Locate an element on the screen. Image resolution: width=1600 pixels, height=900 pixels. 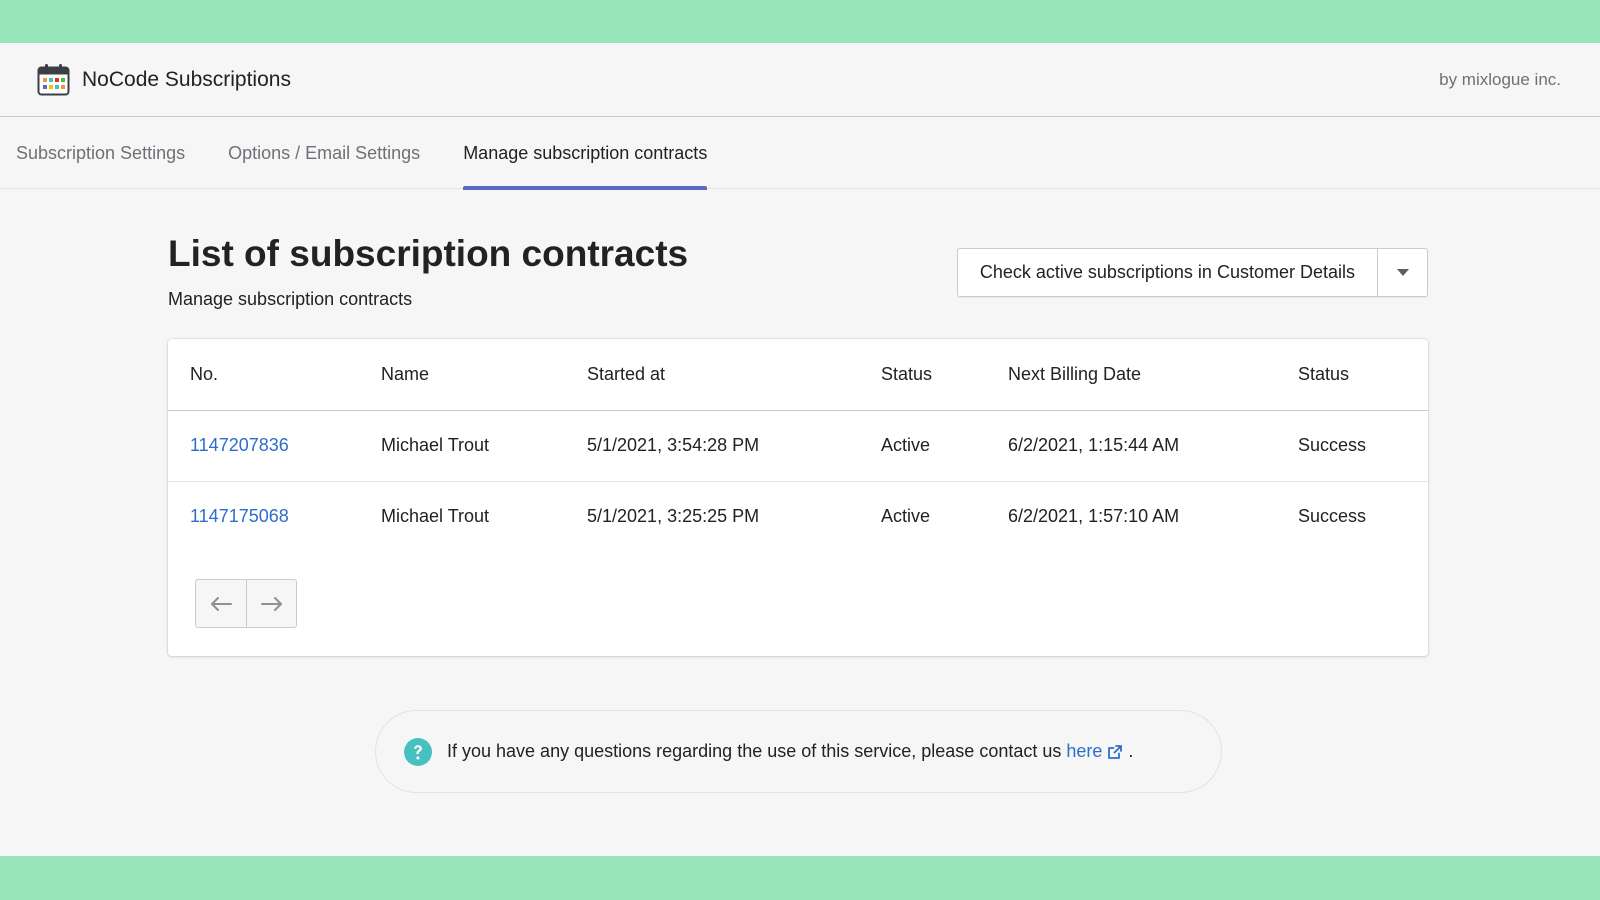
next-billing-date-cell: 6/2/2021, 1:15:44 AM is located at coordinates (1153, 446).